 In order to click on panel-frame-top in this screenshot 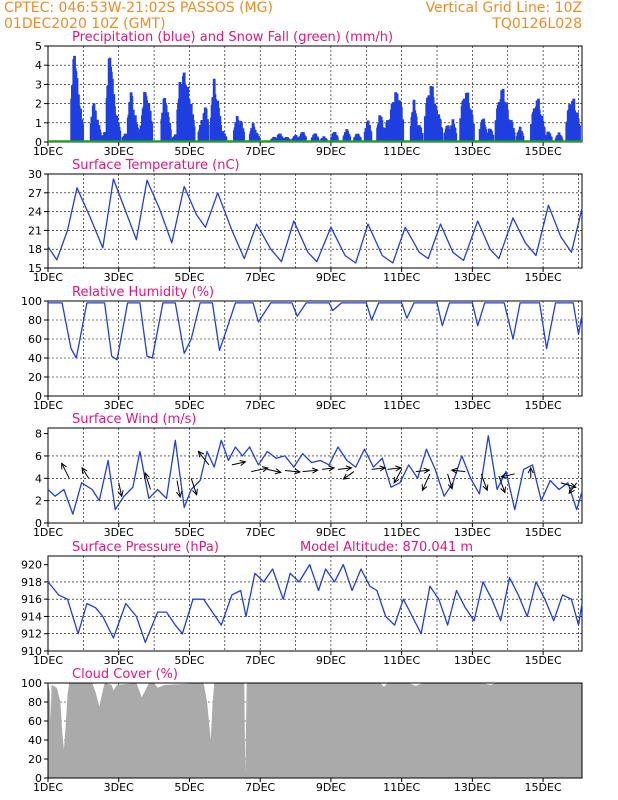, I will do `click(315, 730)`.